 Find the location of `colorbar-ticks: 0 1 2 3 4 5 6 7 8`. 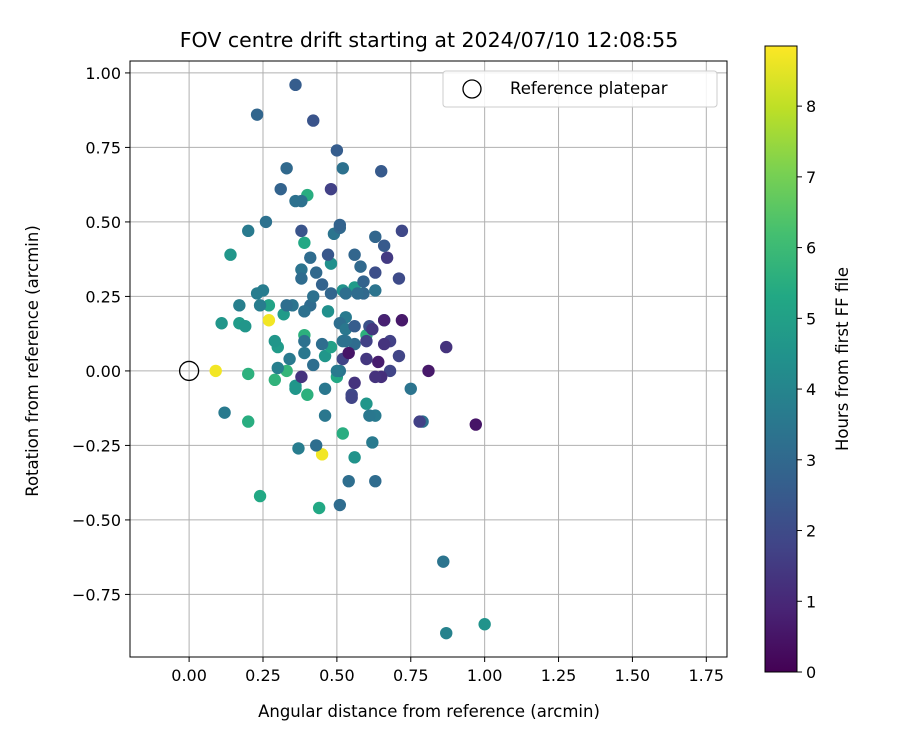

colorbar-ticks: 0 1 2 3 4 5 6 7 8 is located at coordinates (806, 389).